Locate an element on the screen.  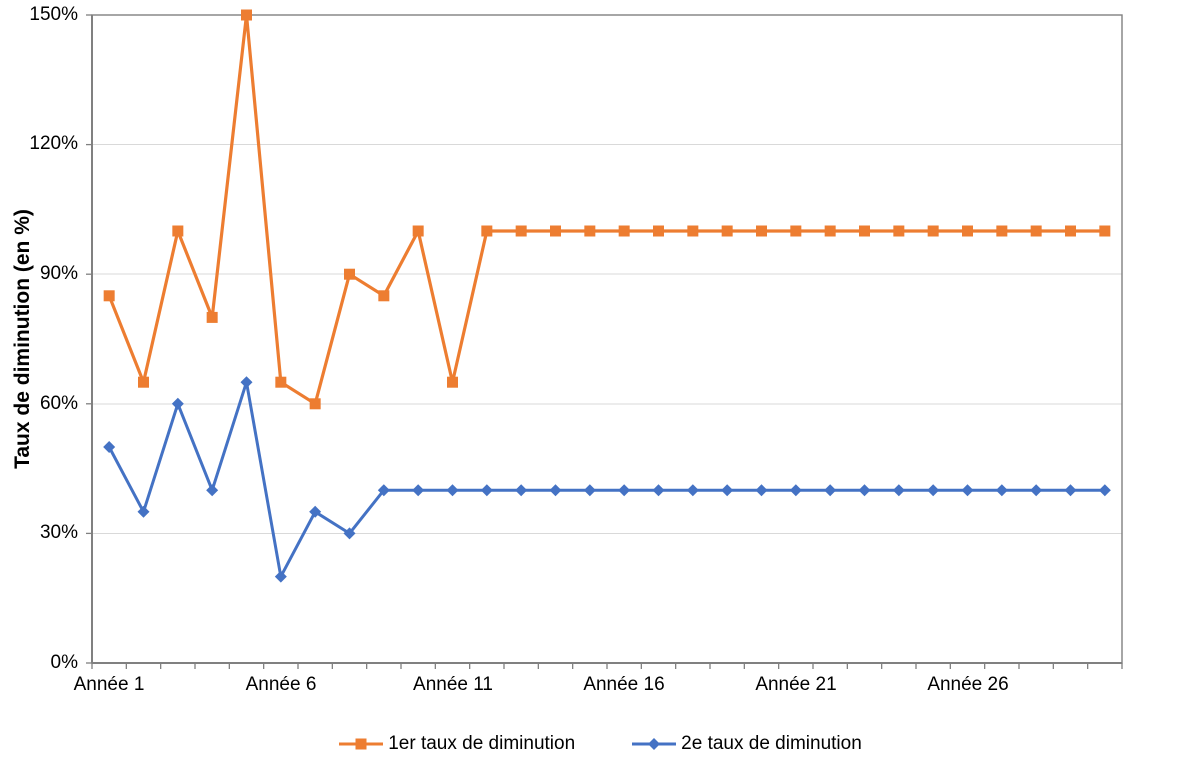
legend-marker-diamond-icon is located at coordinates (654, 744).